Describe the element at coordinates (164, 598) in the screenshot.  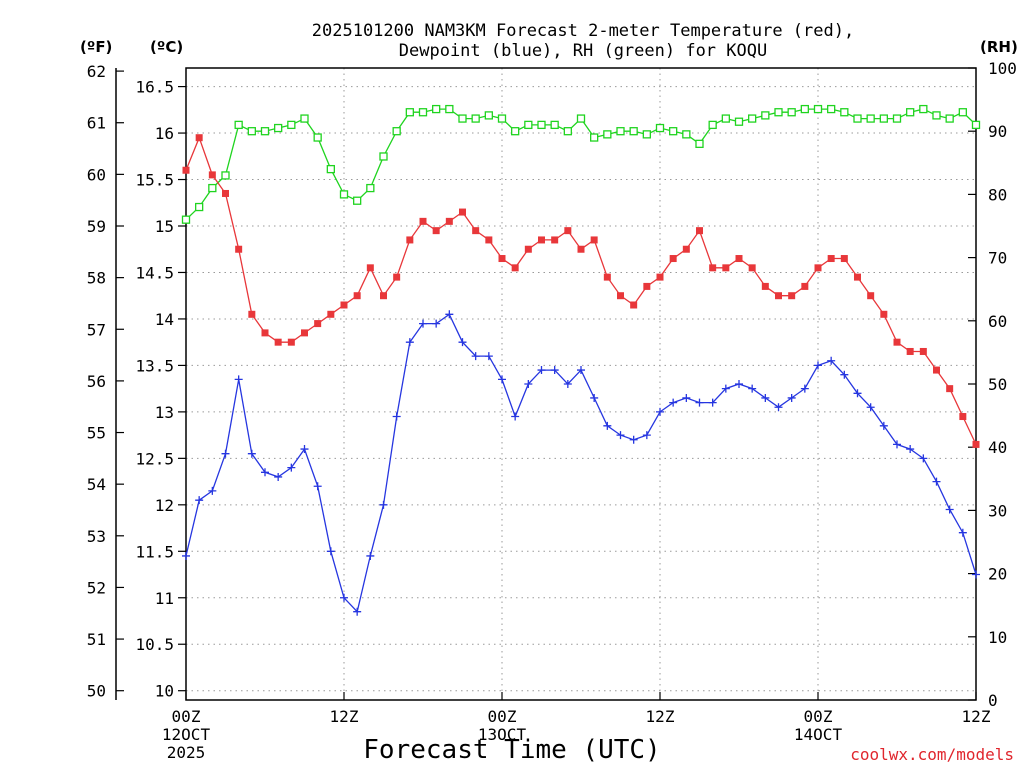
I see `celsius-tick-label: 11` at that location.